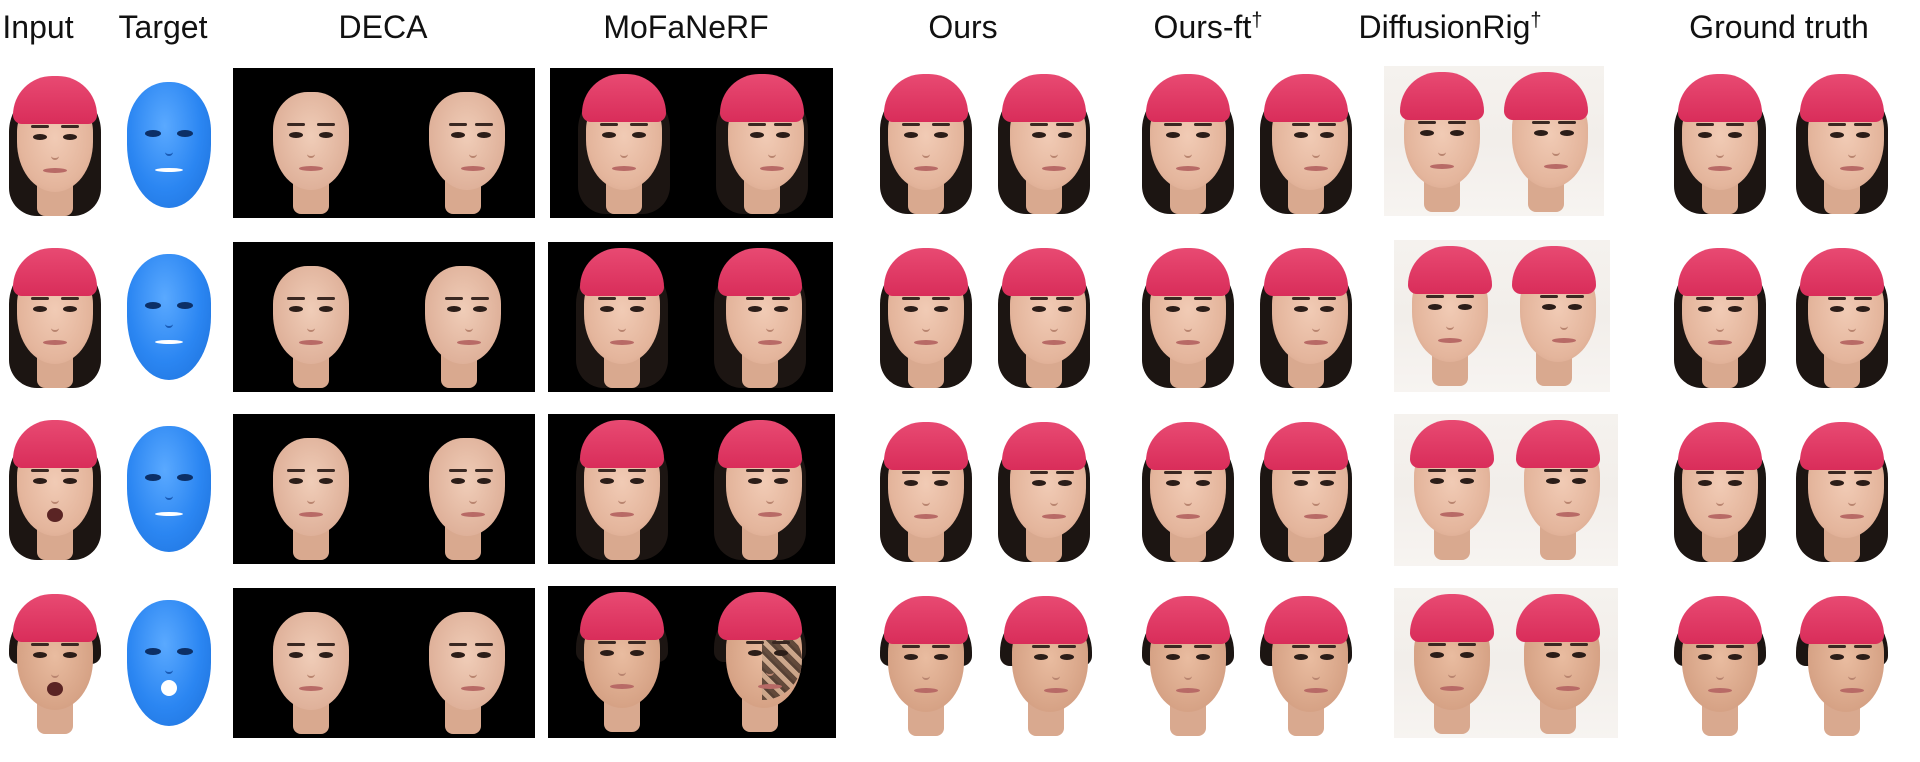 The width and height of the screenshot is (1920, 762). What do you see at coordinates (981, 143) in the screenshot?
I see `r1-ours` at bounding box center [981, 143].